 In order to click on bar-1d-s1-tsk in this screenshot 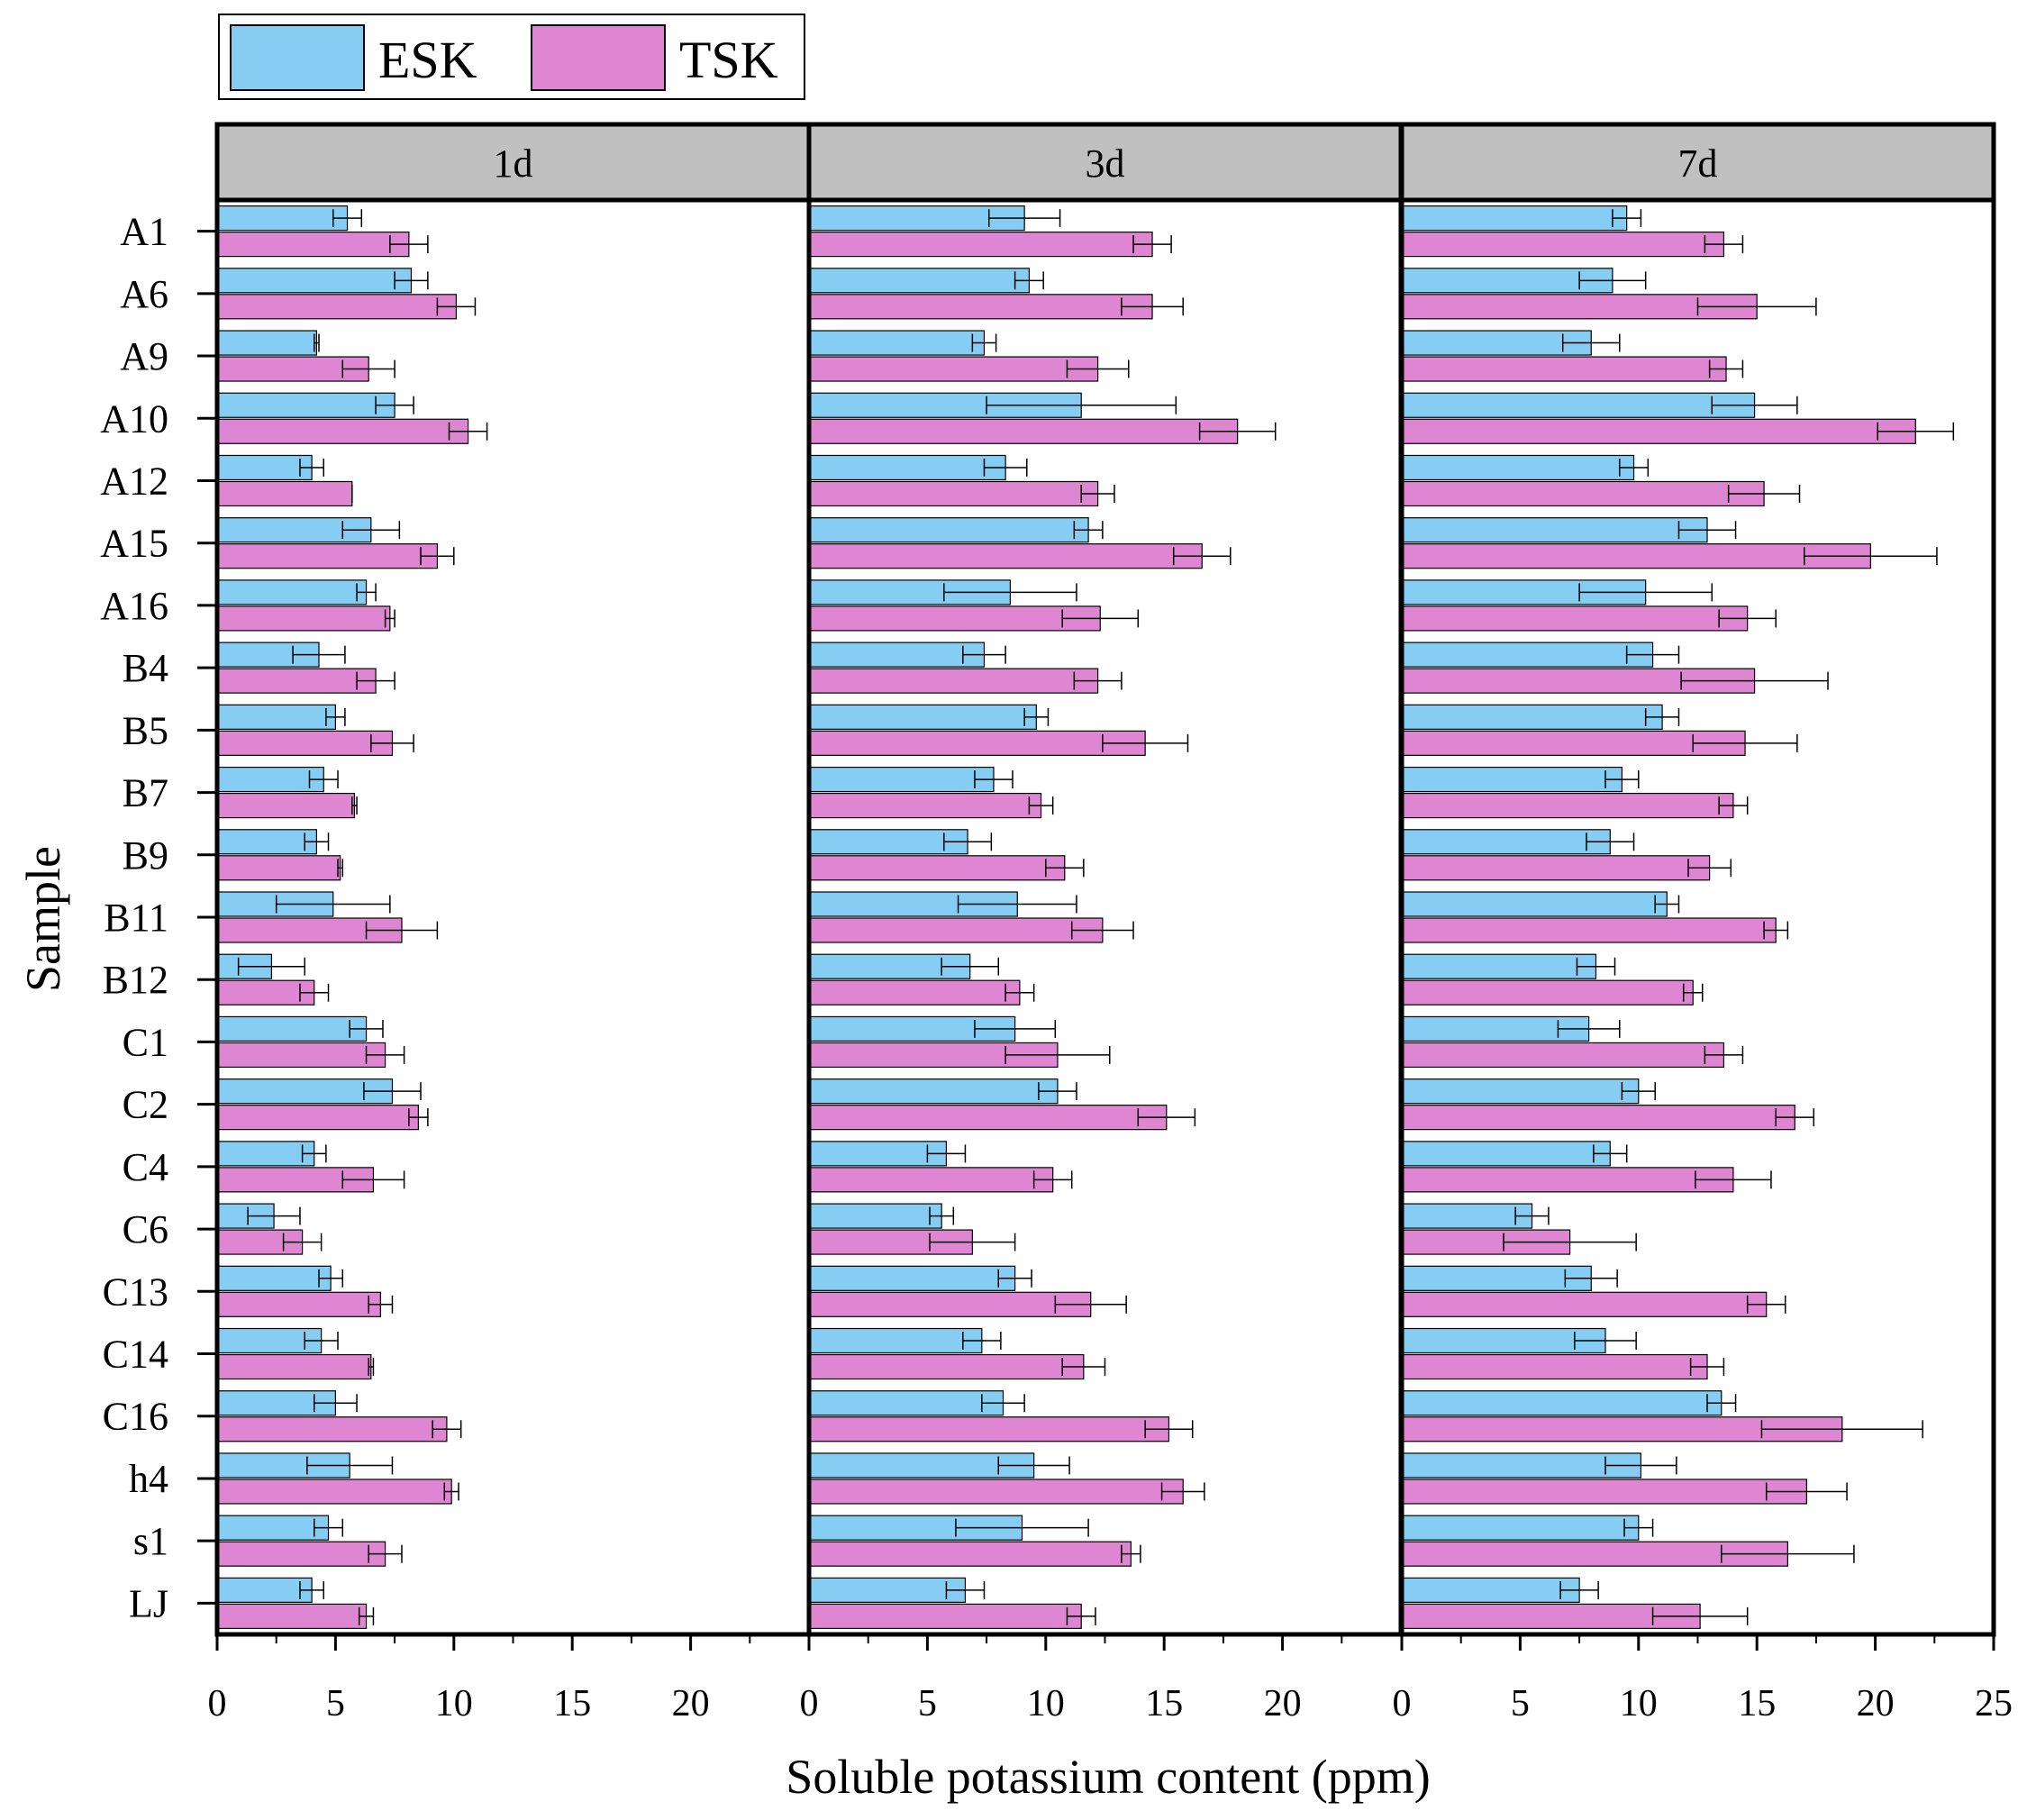, I will do `click(301, 1554)`.